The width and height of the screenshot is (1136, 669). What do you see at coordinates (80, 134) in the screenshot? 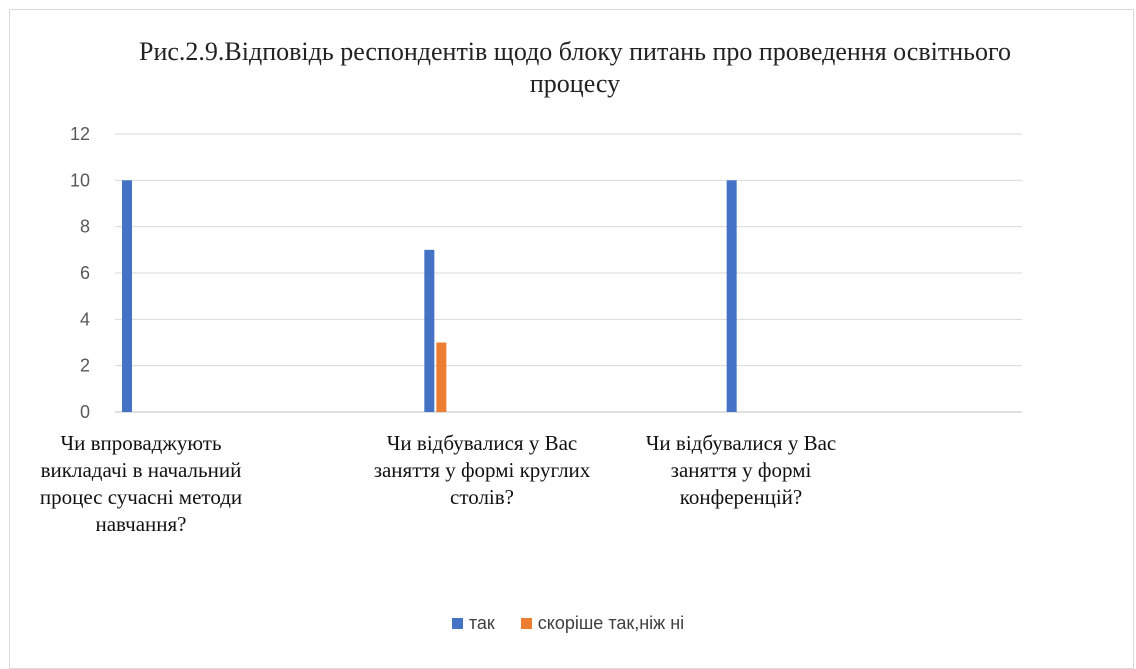
I see `y-tick-label: 12` at bounding box center [80, 134].